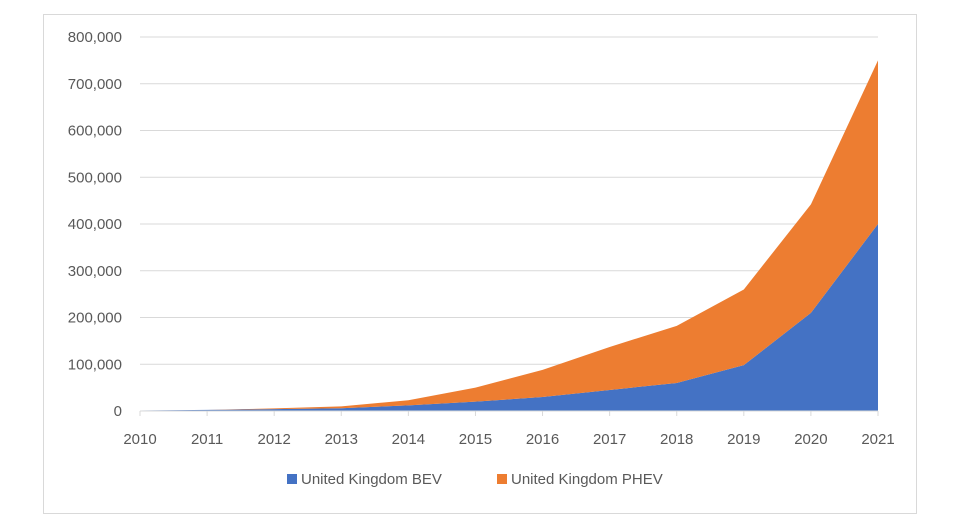 The width and height of the screenshot is (960, 532). What do you see at coordinates (810, 439) in the screenshot?
I see `x-tick-label: 2020` at bounding box center [810, 439].